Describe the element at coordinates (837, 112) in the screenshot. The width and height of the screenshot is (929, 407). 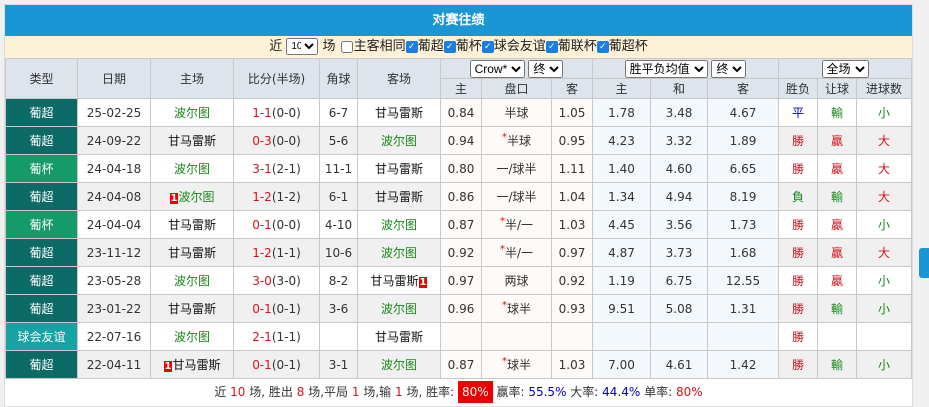
I see `handicap-result: 輸` at that location.